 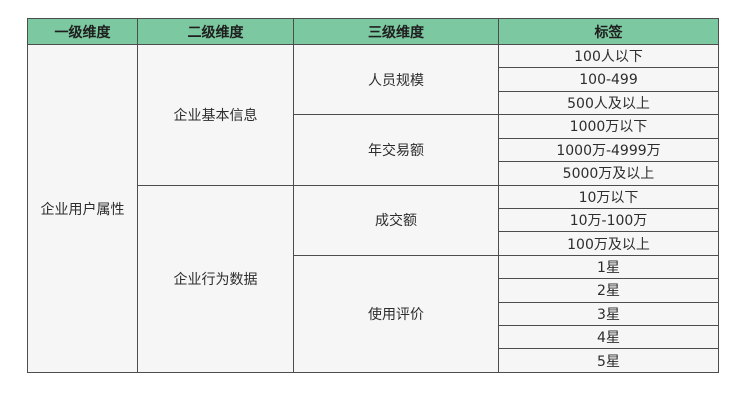 What do you see at coordinates (373, 360) in the screenshot?
I see `table-row: 5星` at bounding box center [373, 360].